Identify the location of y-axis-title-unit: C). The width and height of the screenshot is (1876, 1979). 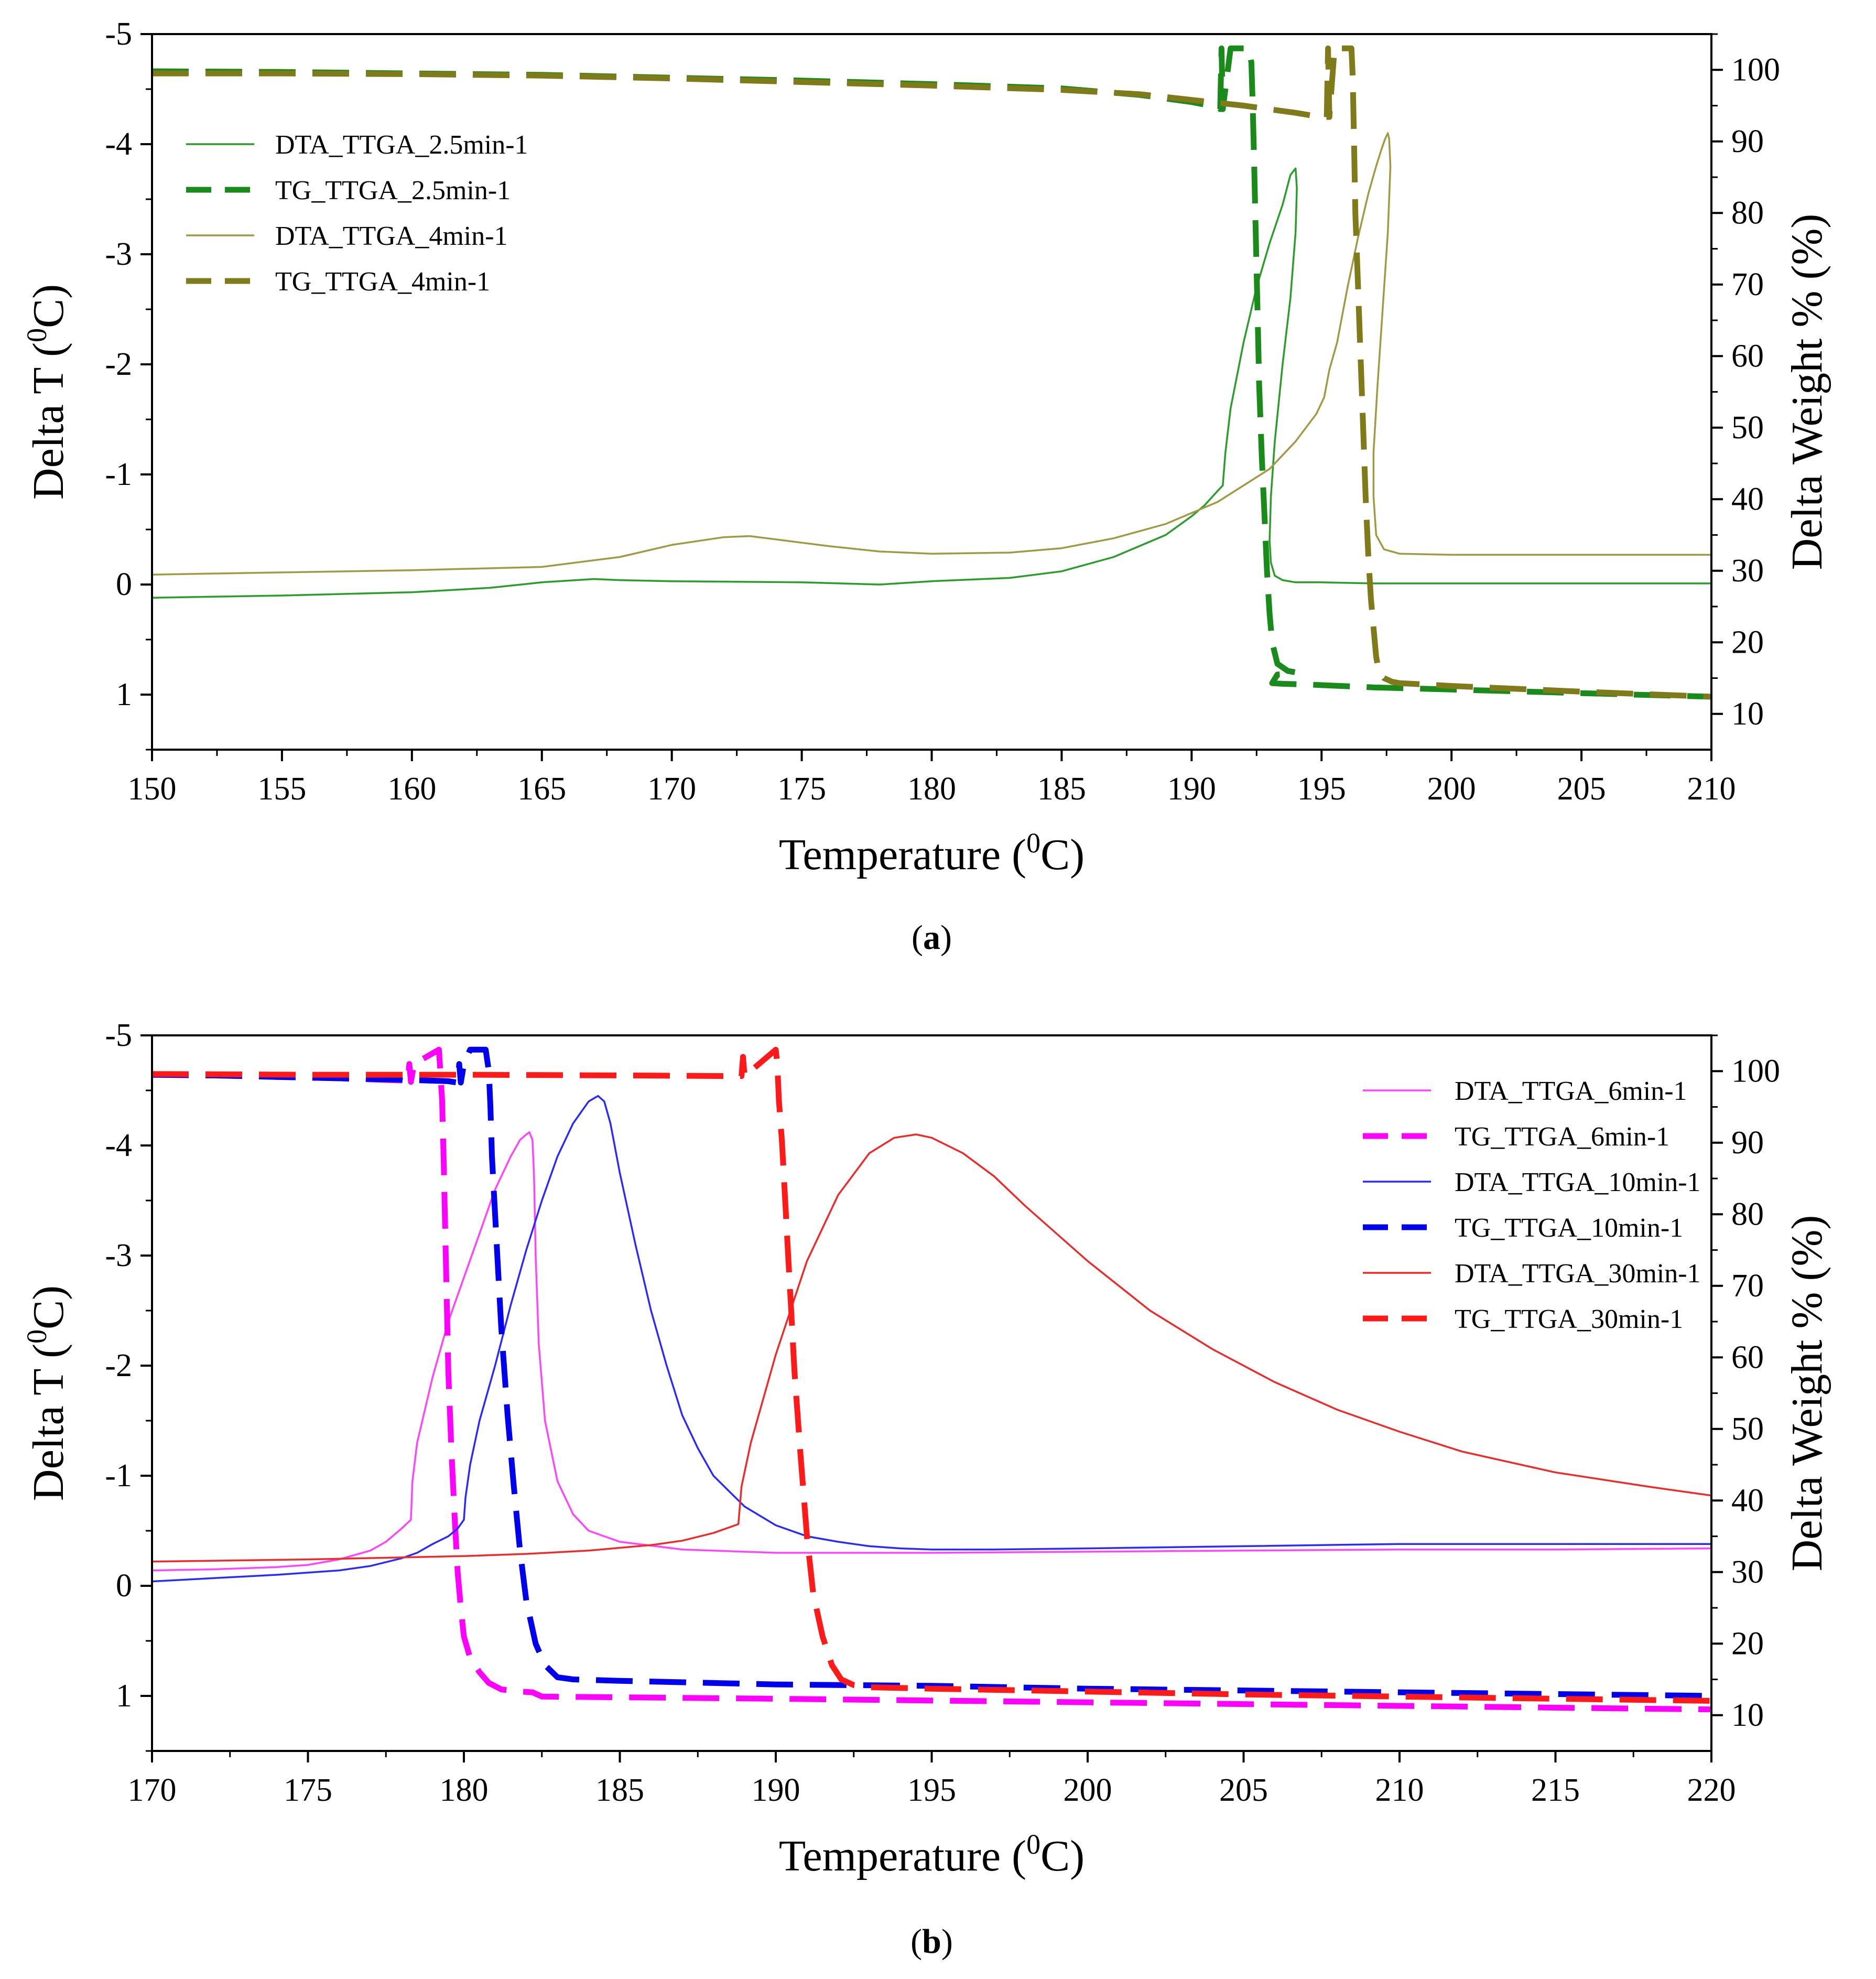
(48, 306).